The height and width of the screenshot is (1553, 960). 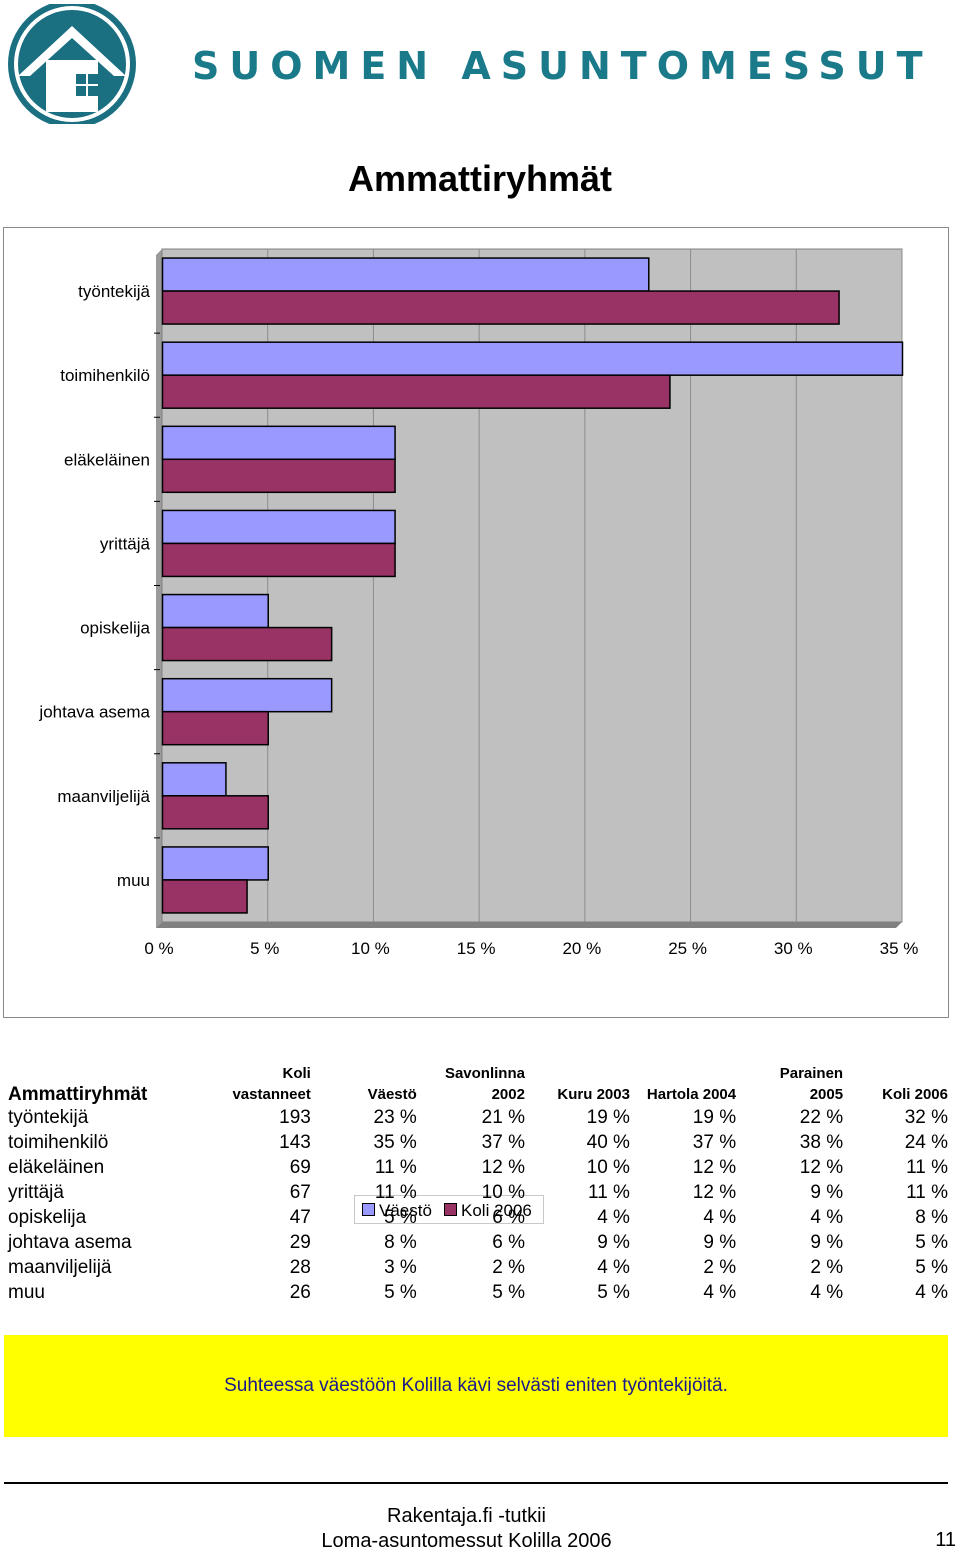 What do you see at coordinates (581, 948) in the screenshot?
I see `x-tick-label: 20 %` at bounding box center [581, 948].